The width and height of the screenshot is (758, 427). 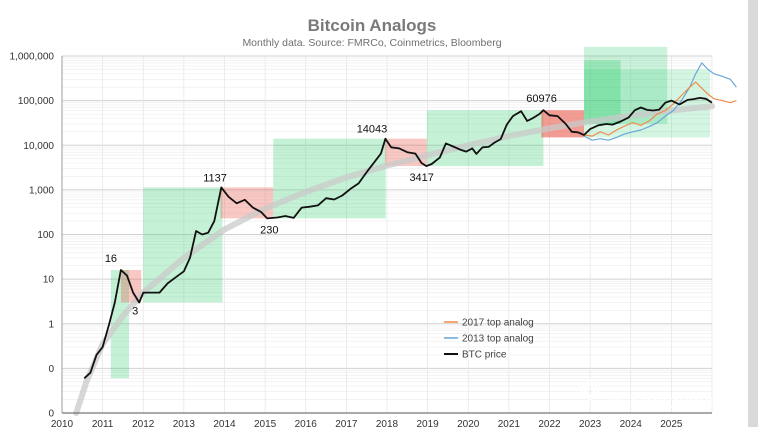 I want to click on y-tick-label: 1,000, so click(x=41, y=190).